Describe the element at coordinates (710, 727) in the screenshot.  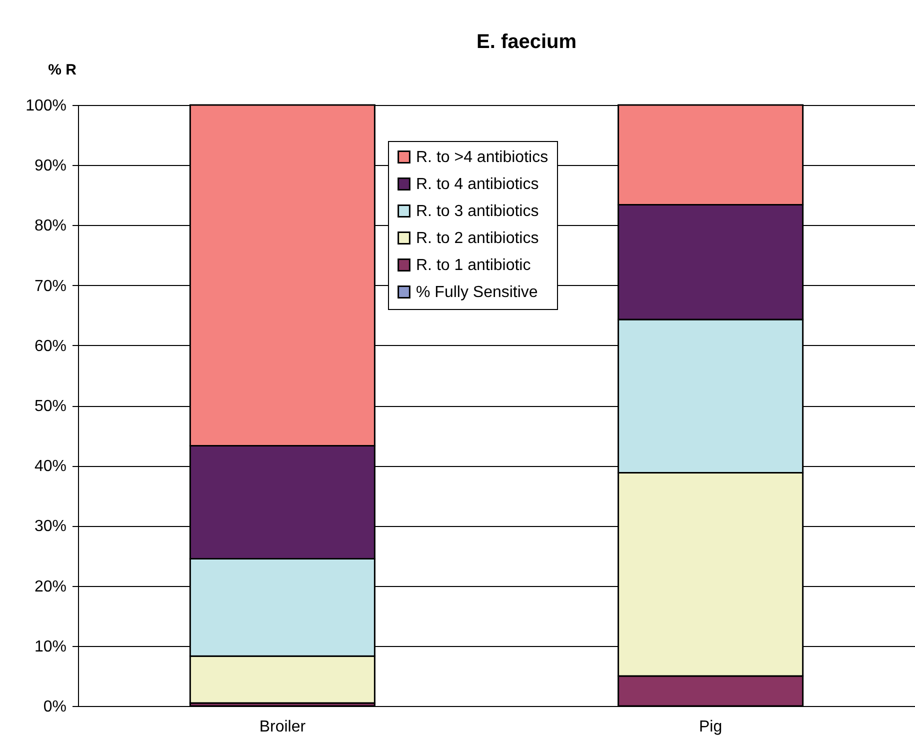
I see `x-tick-label: Pig` at that location.